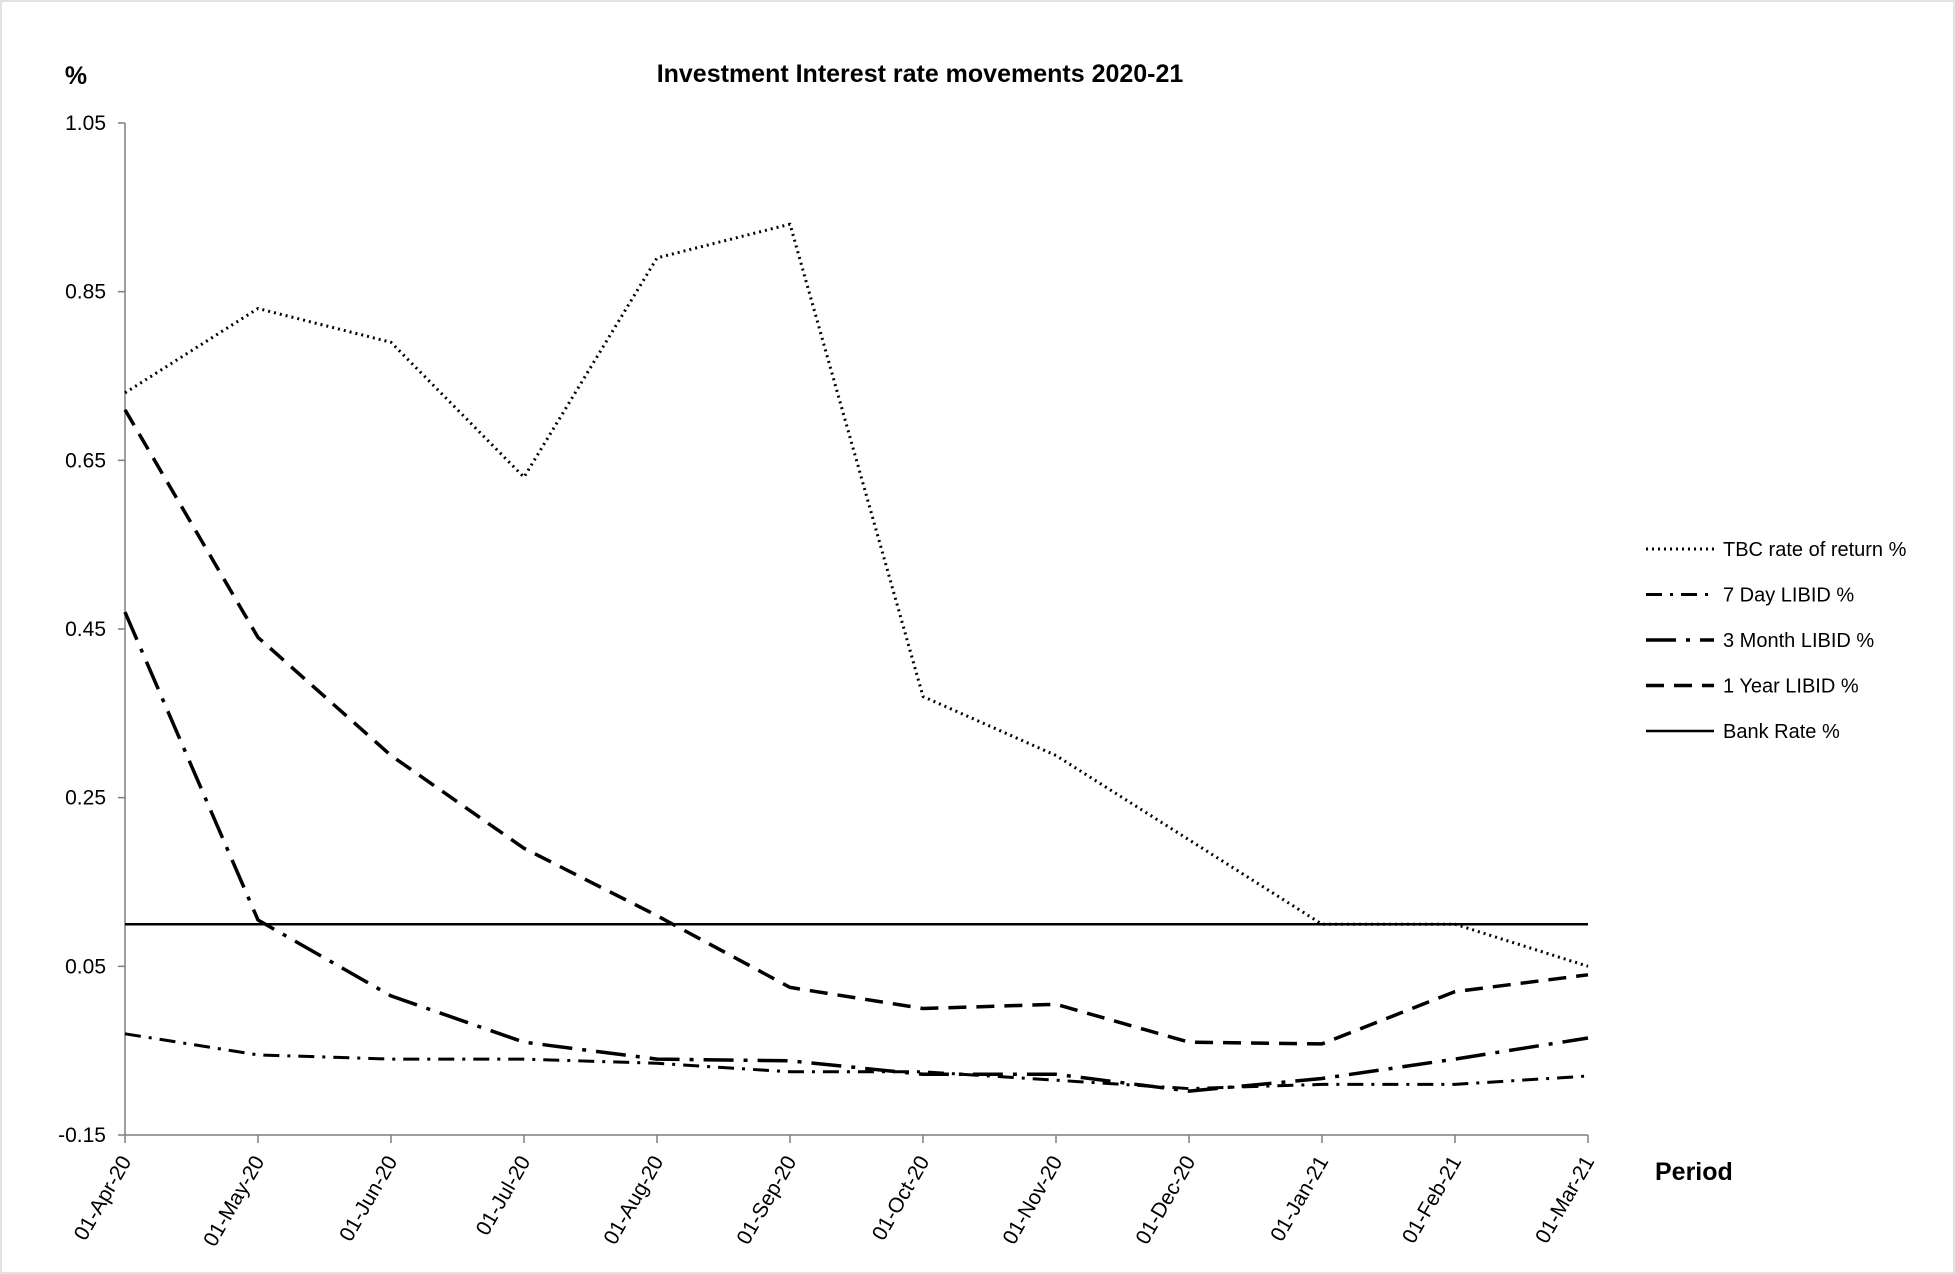 The image size is (1955, 1274). What do you see at coordinates (1798, 641) in the screenshot?
I see `legend-label: 3 Month LIBID %` at bounding box center [1798, 641].